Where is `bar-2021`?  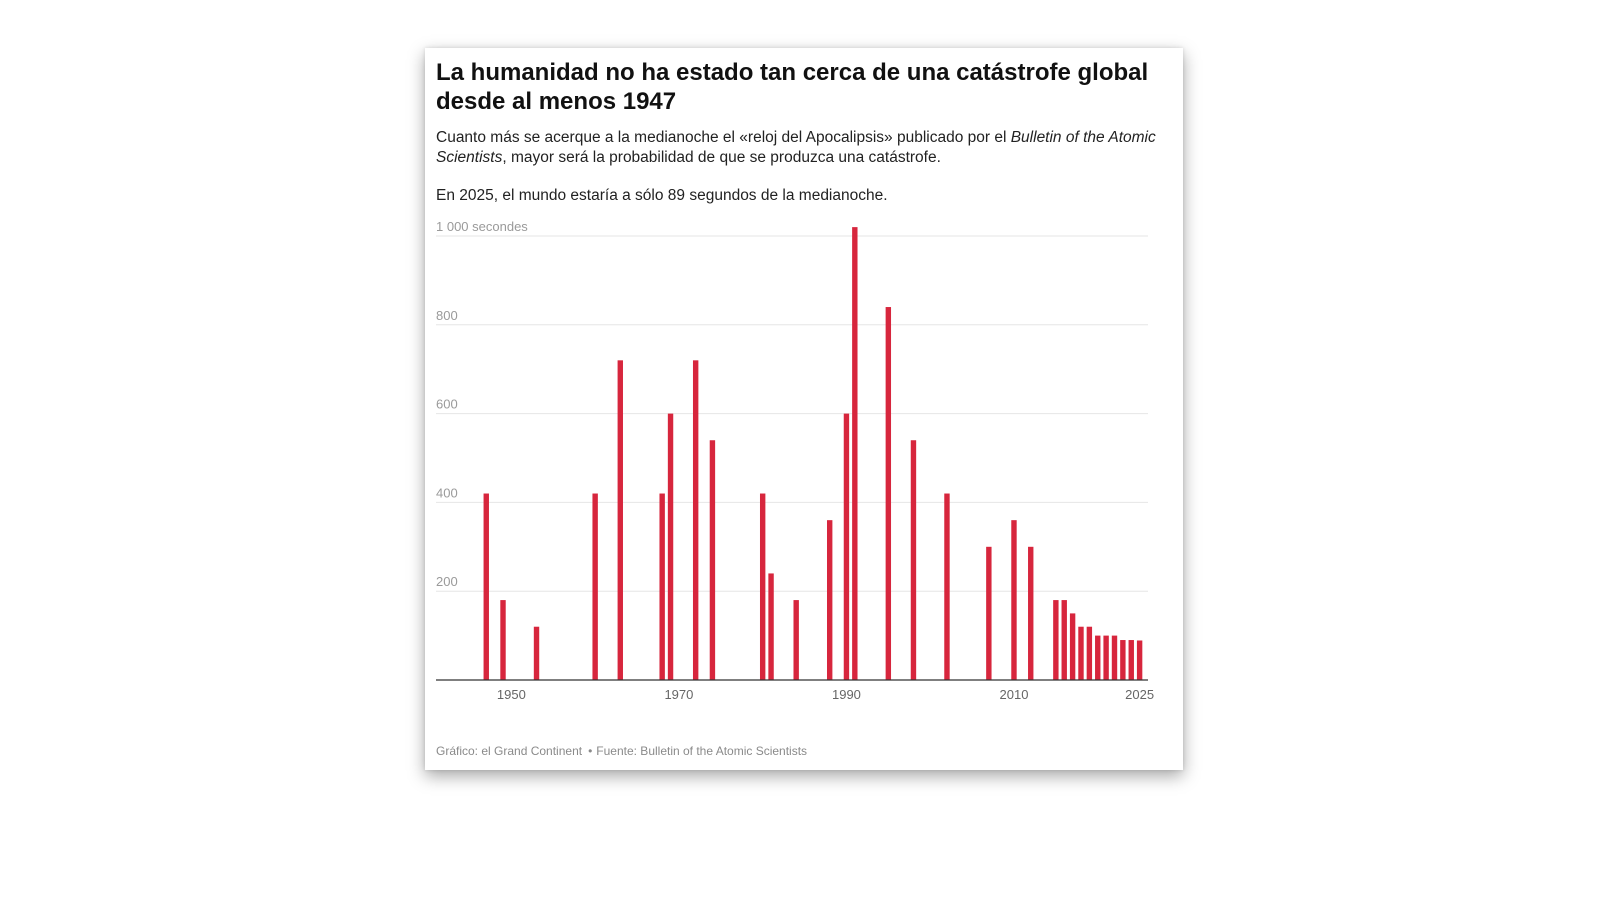
bar-2021 is located at coordinates (1106, 657).